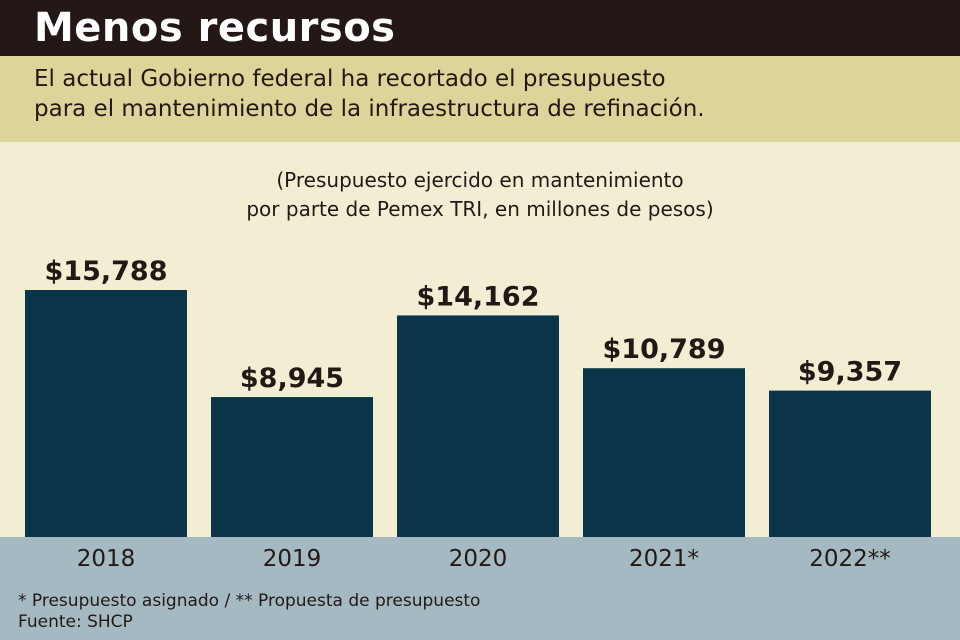 Image resolution: width=960 pixels, height=640 pixels. What do you see at coordinates (478, 559) in the screenshot?
I see `x-tick-label: 2020` at bounding box center [478, 559].